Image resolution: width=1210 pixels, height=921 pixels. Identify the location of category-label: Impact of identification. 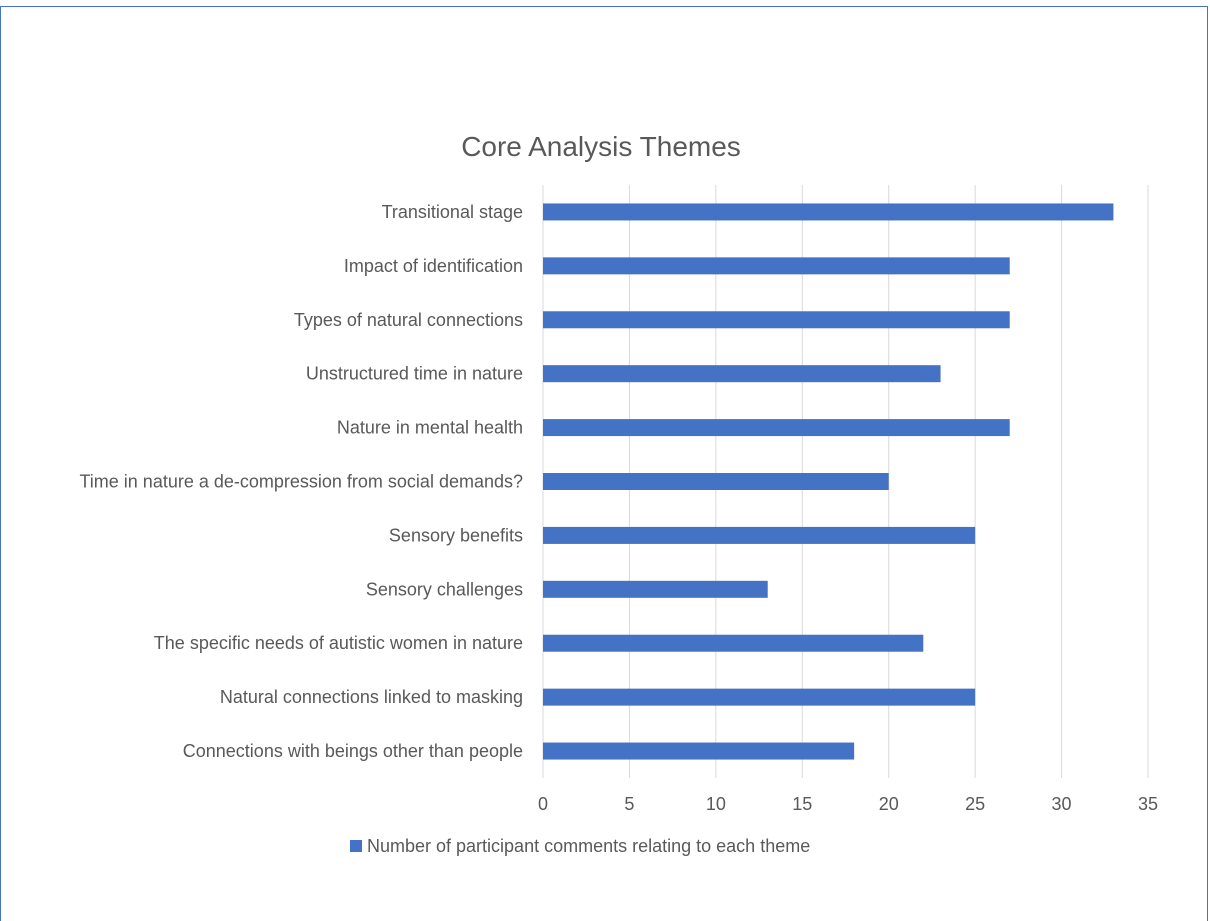
(433, 266).